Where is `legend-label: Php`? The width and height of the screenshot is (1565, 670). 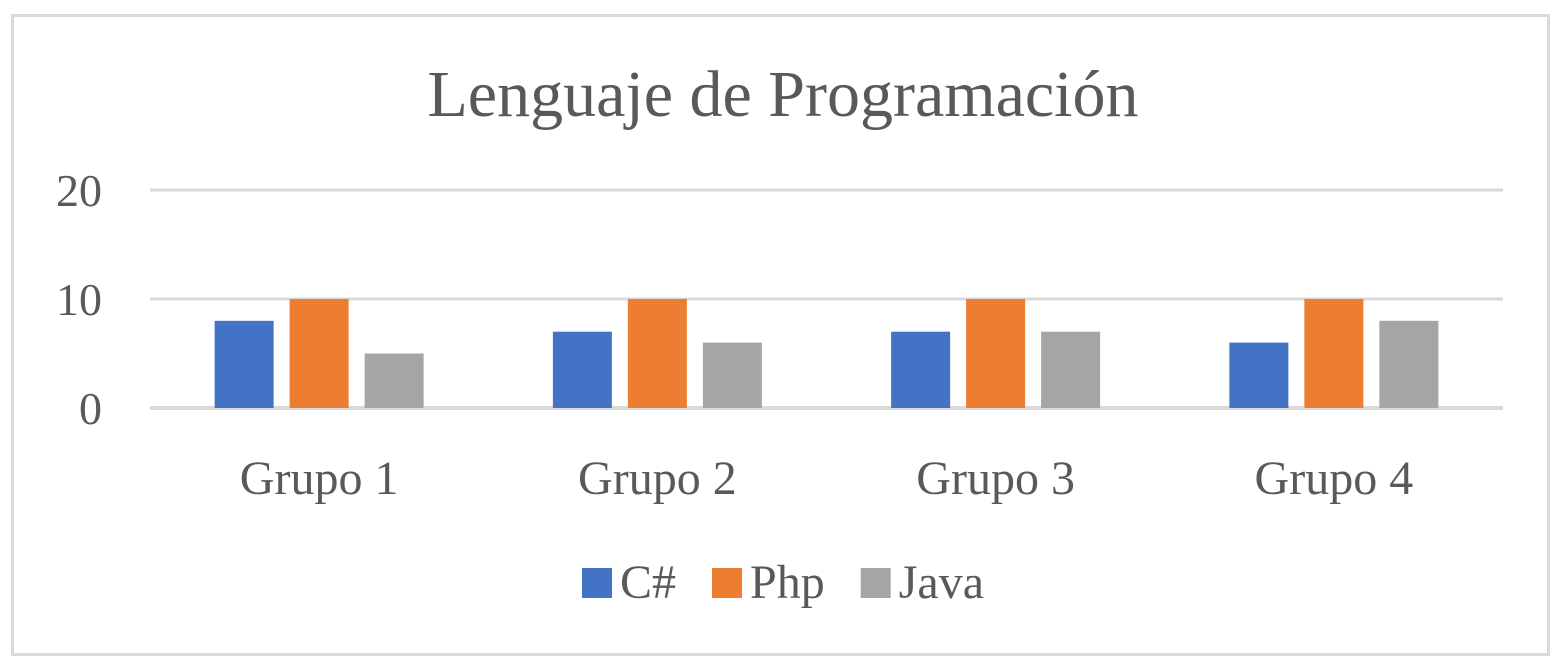
legend-label: Php is located at coordinates (787, 582).